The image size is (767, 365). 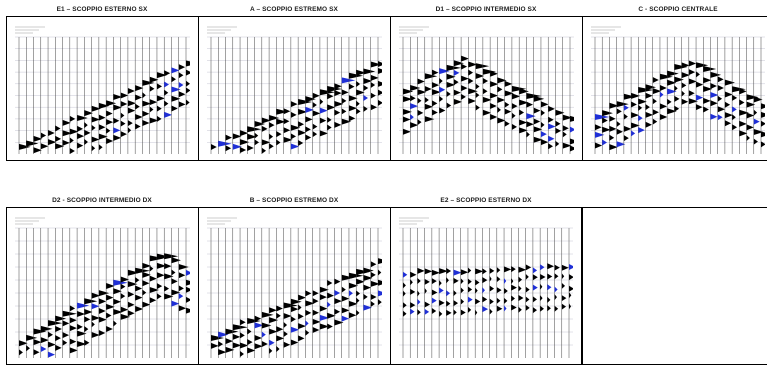 I want to click on seismogram-a, so click(x=294, y=88).